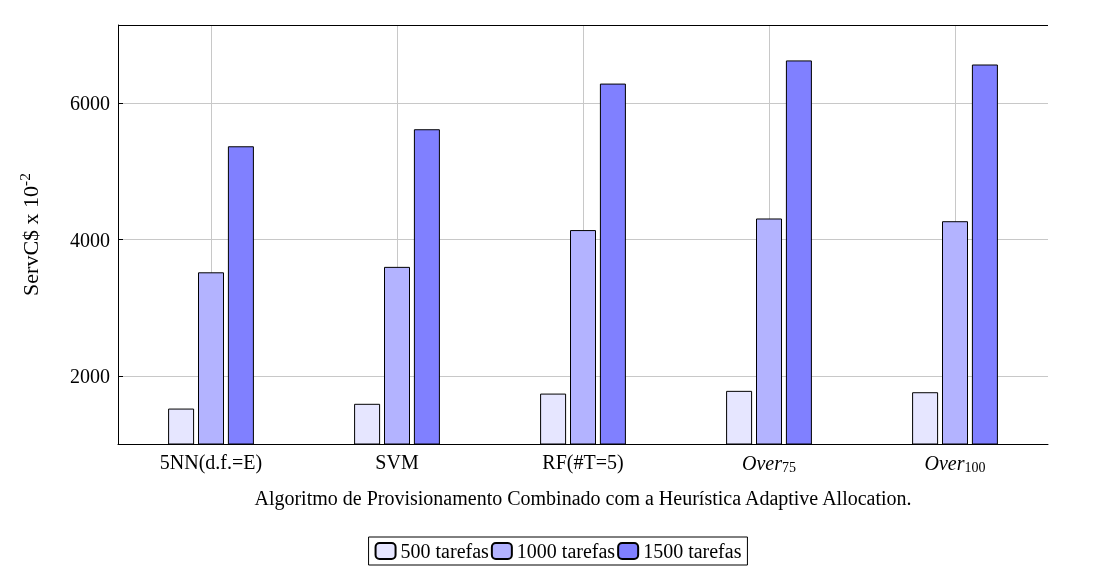 This screenshot has width=1116, height=581. I want to click on x-tick-label: RF(#T=5), so click(583, 462).